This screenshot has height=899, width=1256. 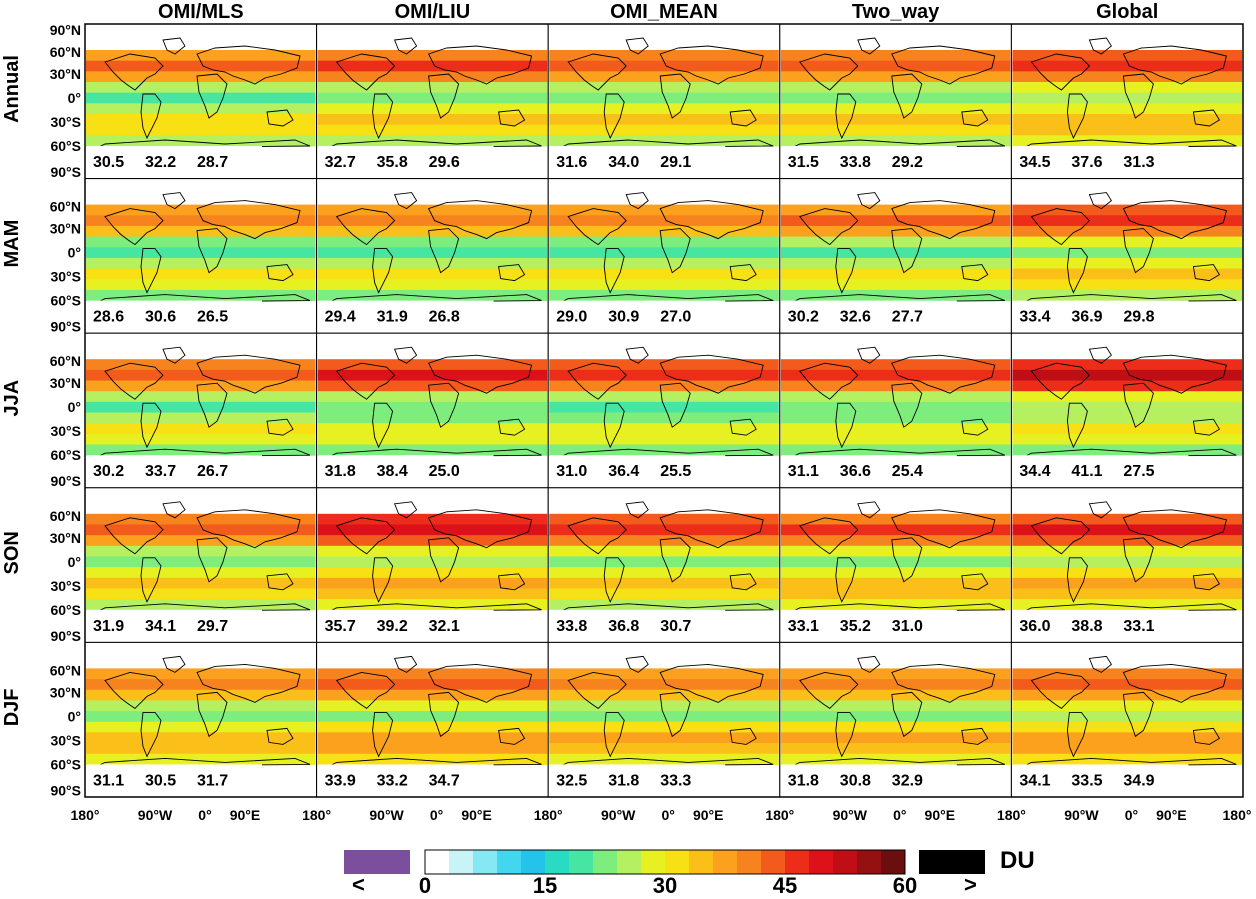 I want to click on colorbar-swatch, so click(x=485, y=862).